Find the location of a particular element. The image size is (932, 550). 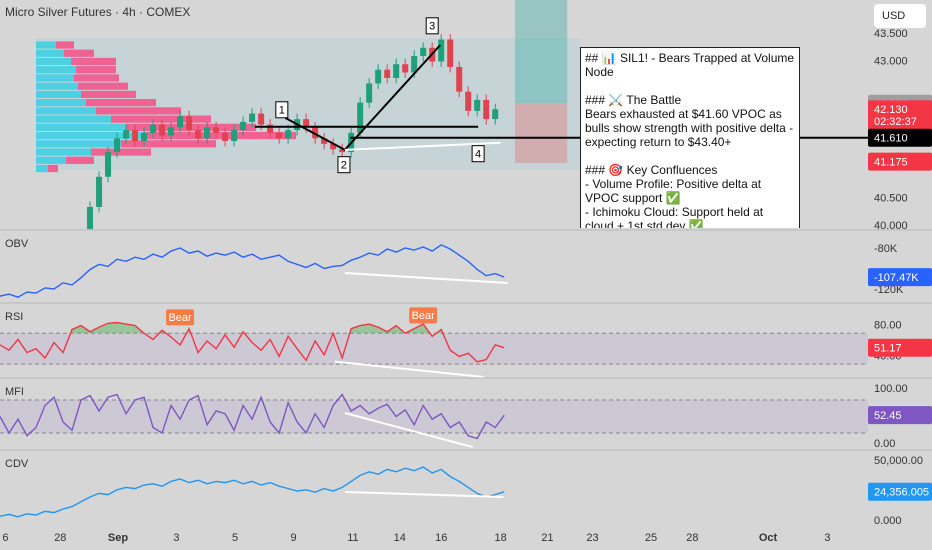

x-tick-label: 25 is located at coordinates (651, 538).